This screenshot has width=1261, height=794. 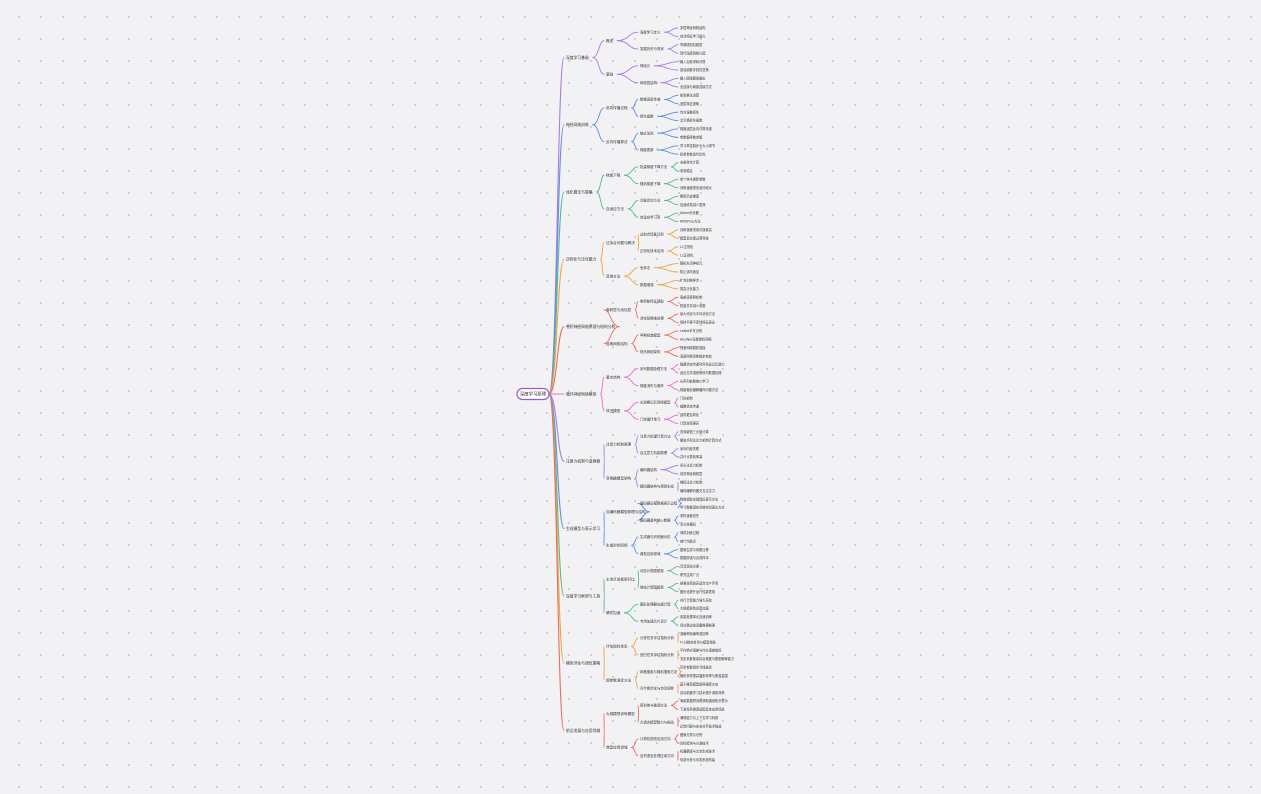 What do you see at coordinates (698, 322) in the screenshot?
I see `mindmap-leaf-node: 保持平移不变性特征表达` at bounding box center [698, 322].